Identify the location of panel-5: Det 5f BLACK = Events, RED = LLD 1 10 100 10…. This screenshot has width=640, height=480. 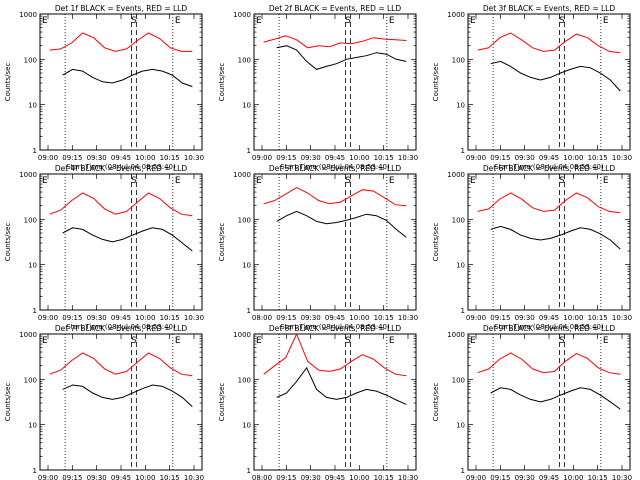
(318, 247).